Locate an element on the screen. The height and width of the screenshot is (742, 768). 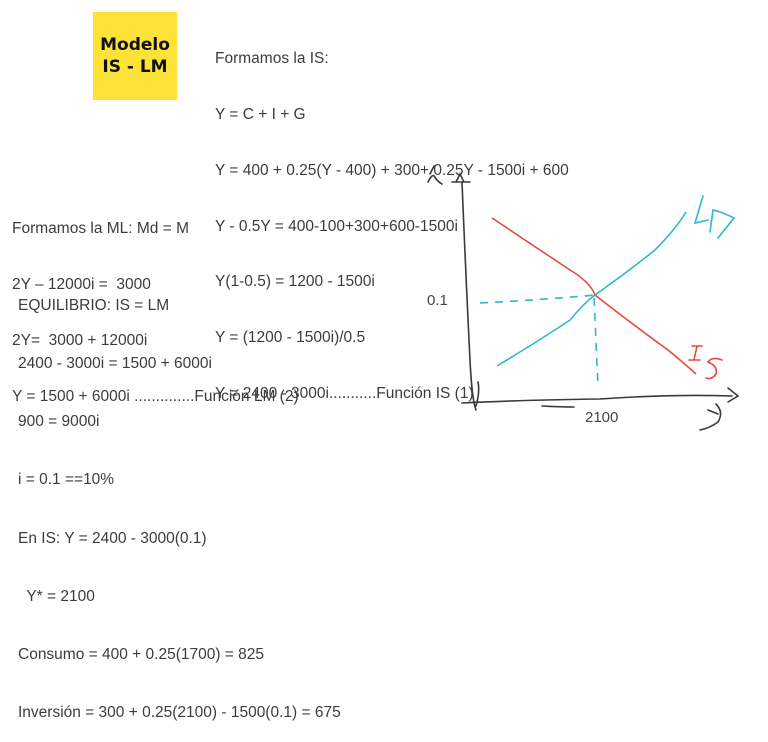
is-line: Y(1-0.5) = 1200 - 1500i is located at coordinates (295, 282).